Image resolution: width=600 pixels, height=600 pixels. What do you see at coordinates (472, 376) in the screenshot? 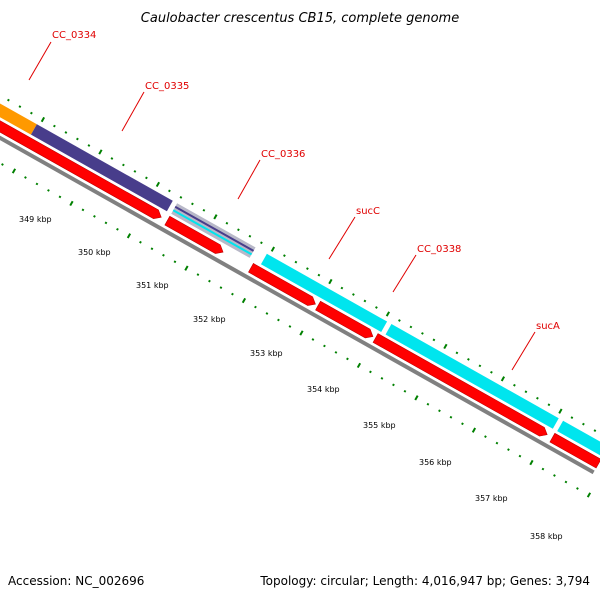
I see `cds-forward-cc0338` at bounding box center [472, 376].